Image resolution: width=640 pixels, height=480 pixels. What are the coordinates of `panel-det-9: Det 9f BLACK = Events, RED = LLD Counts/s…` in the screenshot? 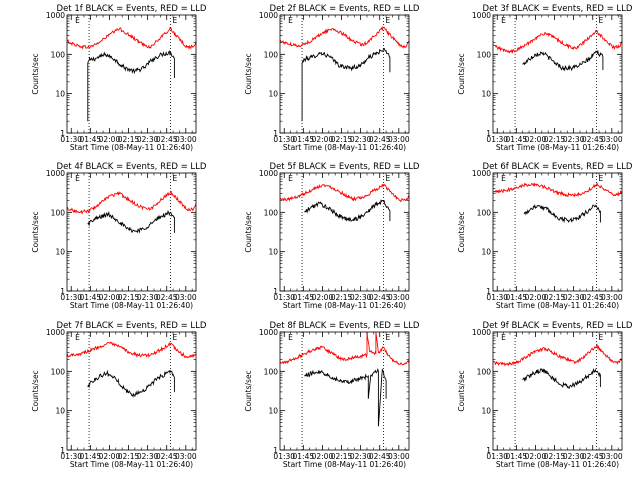 It's located at (545, 395).